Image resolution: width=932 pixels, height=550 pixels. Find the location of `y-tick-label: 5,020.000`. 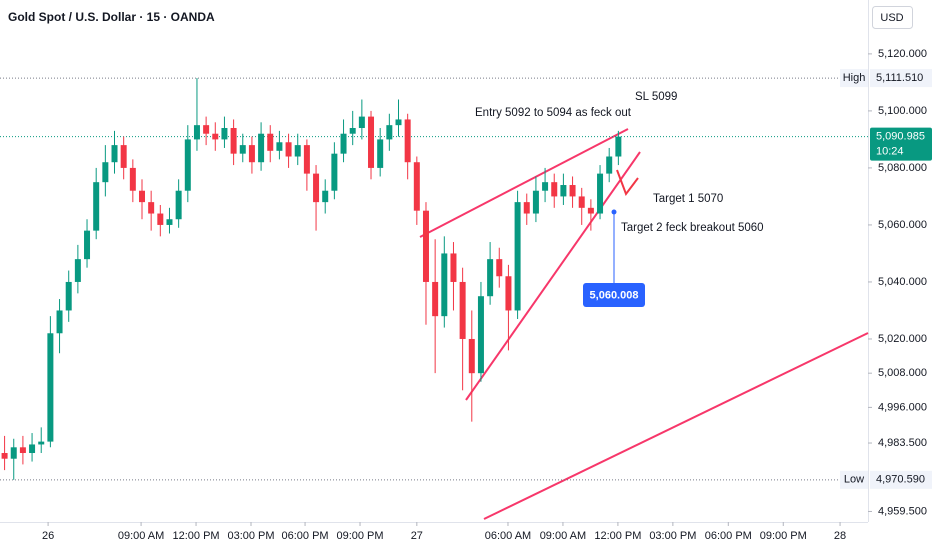

y-tick-label: 5,020.000 is located at coordinates (902, 339).